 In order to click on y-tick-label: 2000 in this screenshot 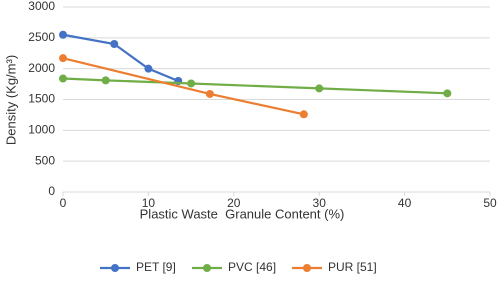, I will do `click(41, 68)`.